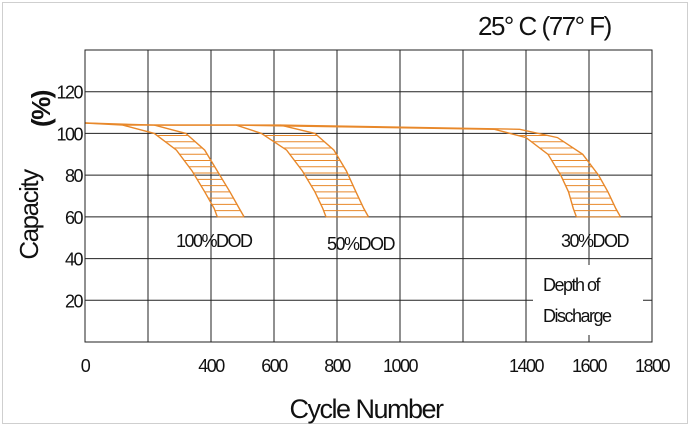 This screenshot has width=692, height=428. What do you see at coordinates (572, 285) in the screenshot?
I see `legend-depth-of: Depth of` at bounding box center [572, 285].